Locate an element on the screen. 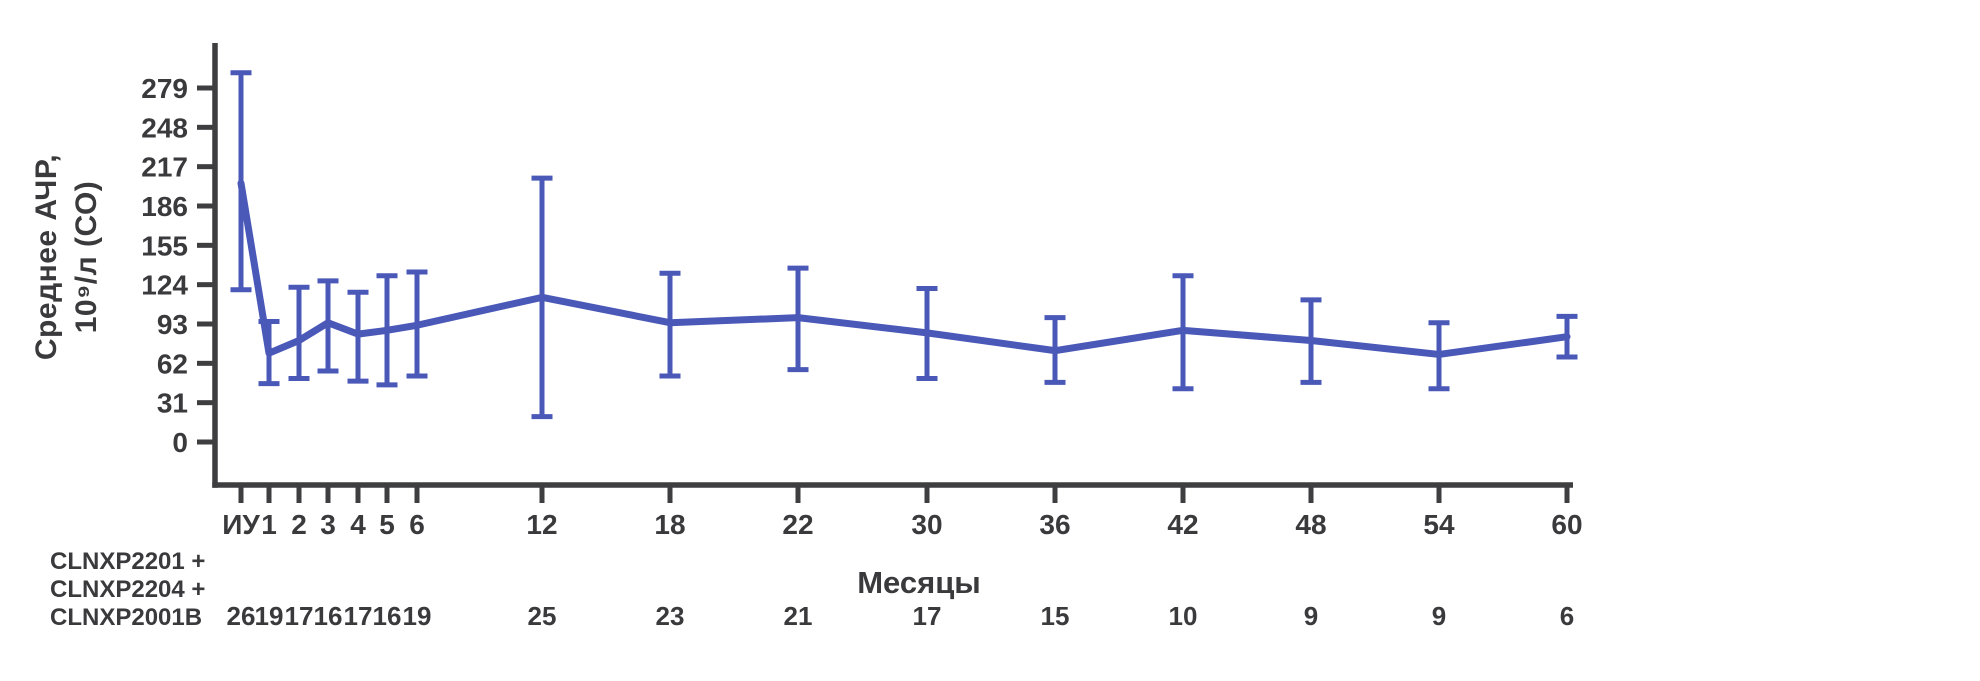 This screenshot has height=681, width=1980. n-value-4: 17 is located at coordinates (358, 616).